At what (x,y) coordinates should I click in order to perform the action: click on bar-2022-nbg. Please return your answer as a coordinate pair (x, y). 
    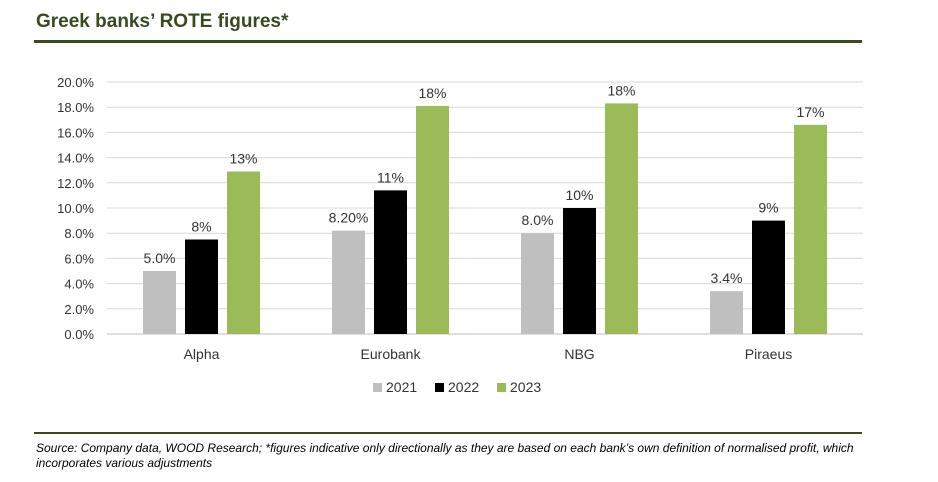
    Looking at the image, I should click on (579, 271).